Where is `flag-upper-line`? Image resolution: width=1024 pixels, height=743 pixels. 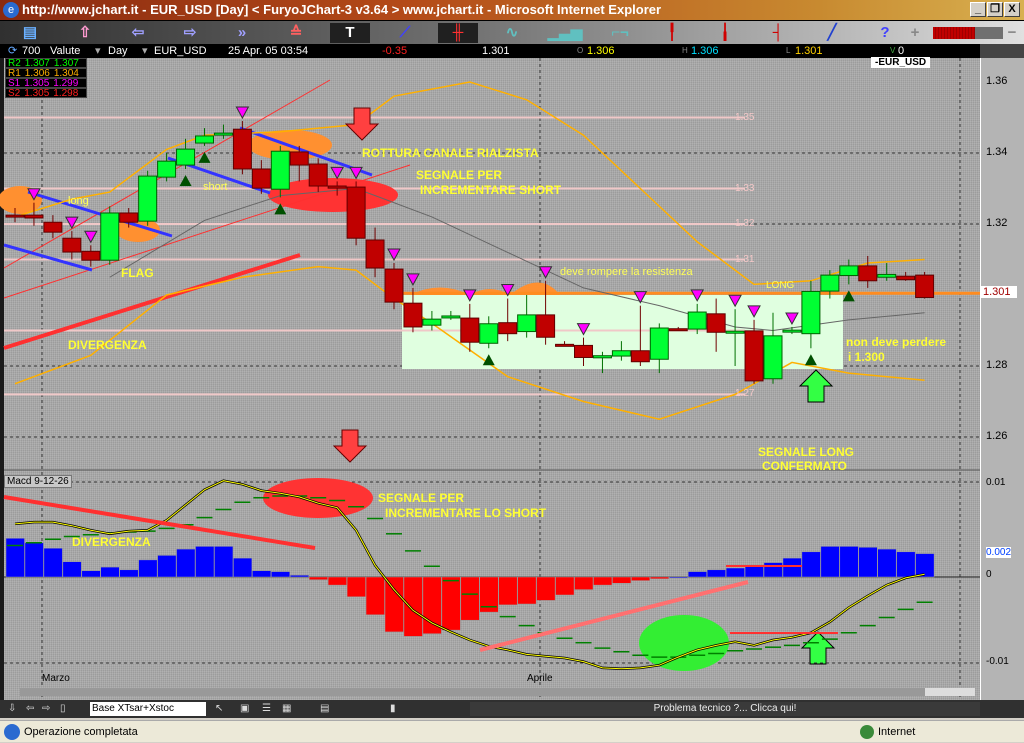
flag-upper-line is located at coordinates (100, 214).